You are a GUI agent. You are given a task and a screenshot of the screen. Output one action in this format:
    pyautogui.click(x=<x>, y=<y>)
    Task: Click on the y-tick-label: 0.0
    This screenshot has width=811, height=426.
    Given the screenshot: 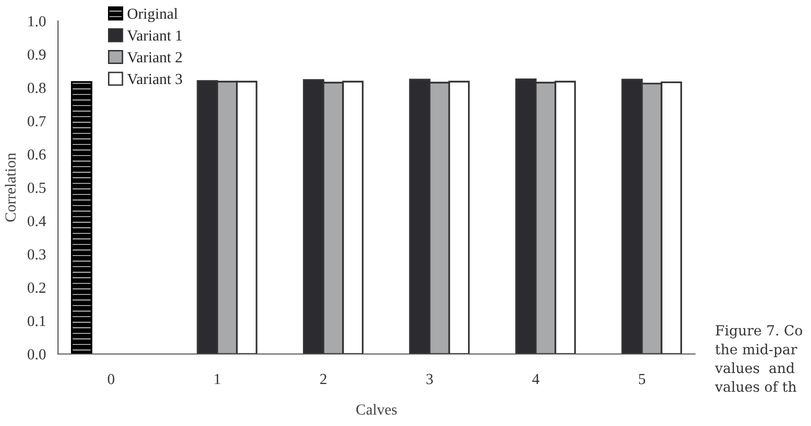 What is the action you would take?
    pyautogui.click(x=37, y=354)
    